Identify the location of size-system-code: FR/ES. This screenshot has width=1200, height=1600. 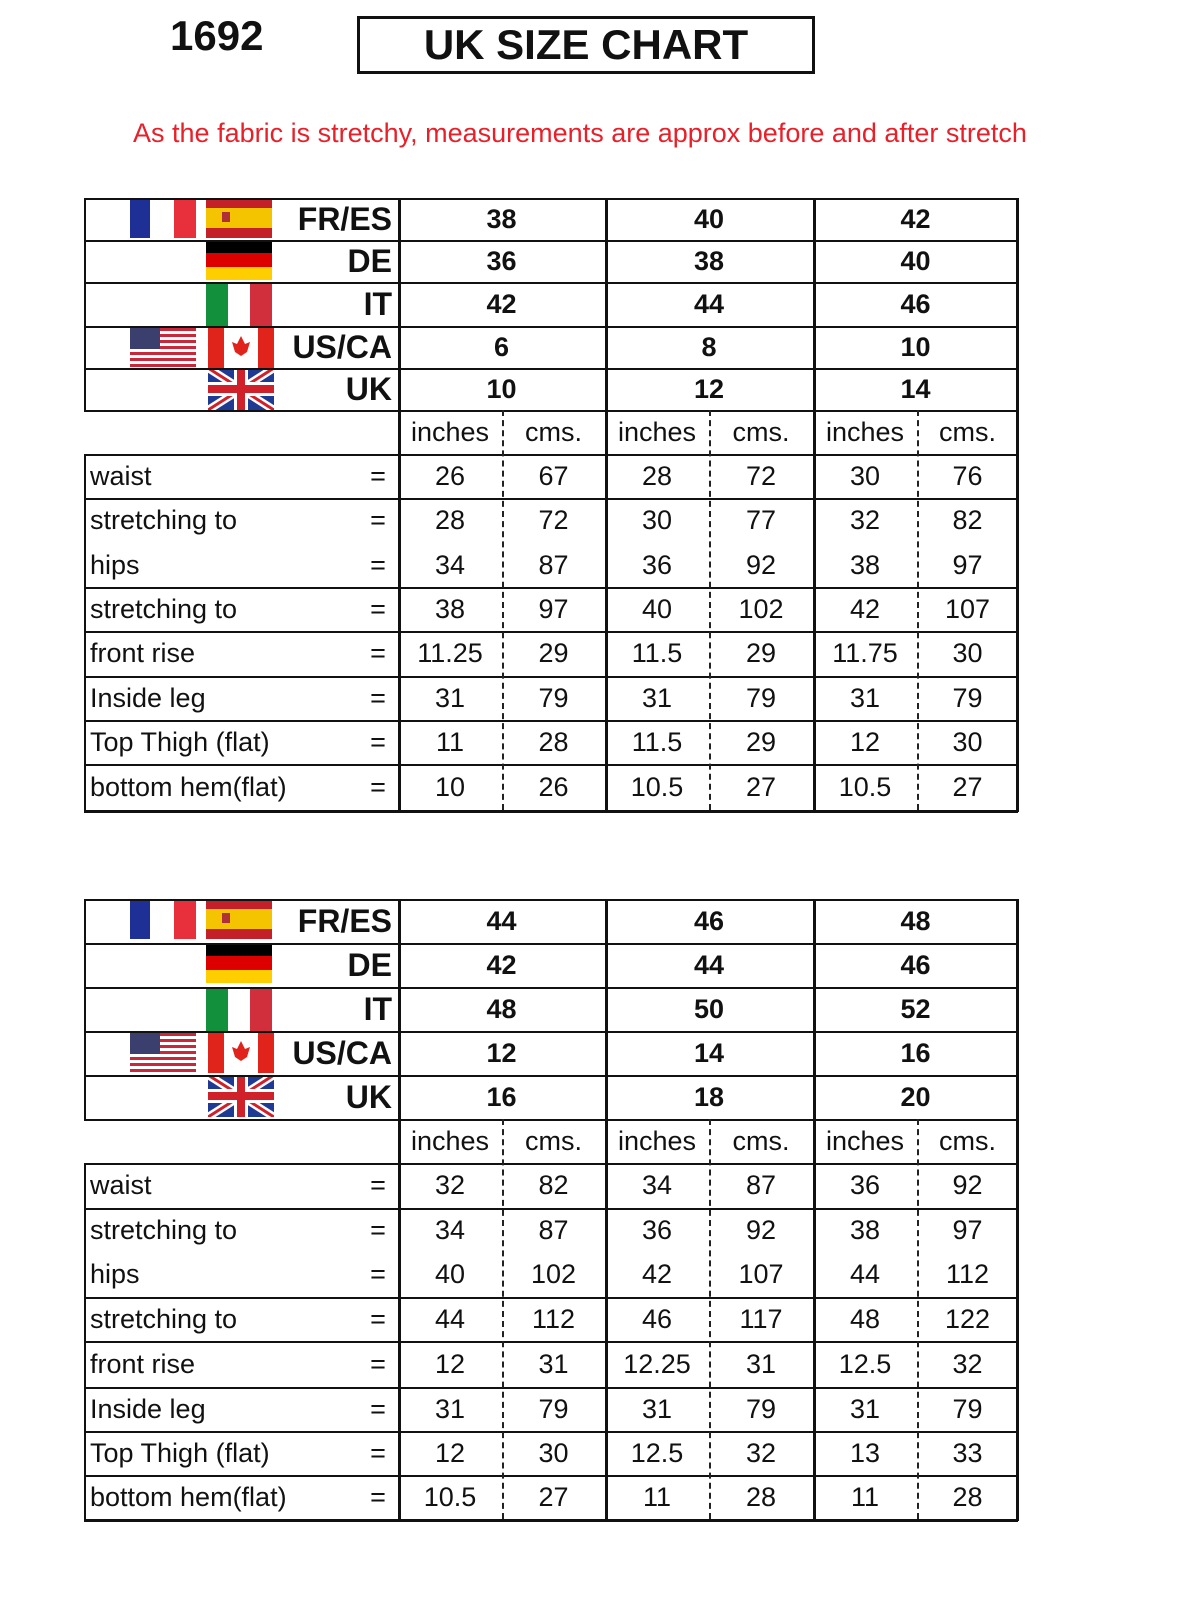
(344, 920).